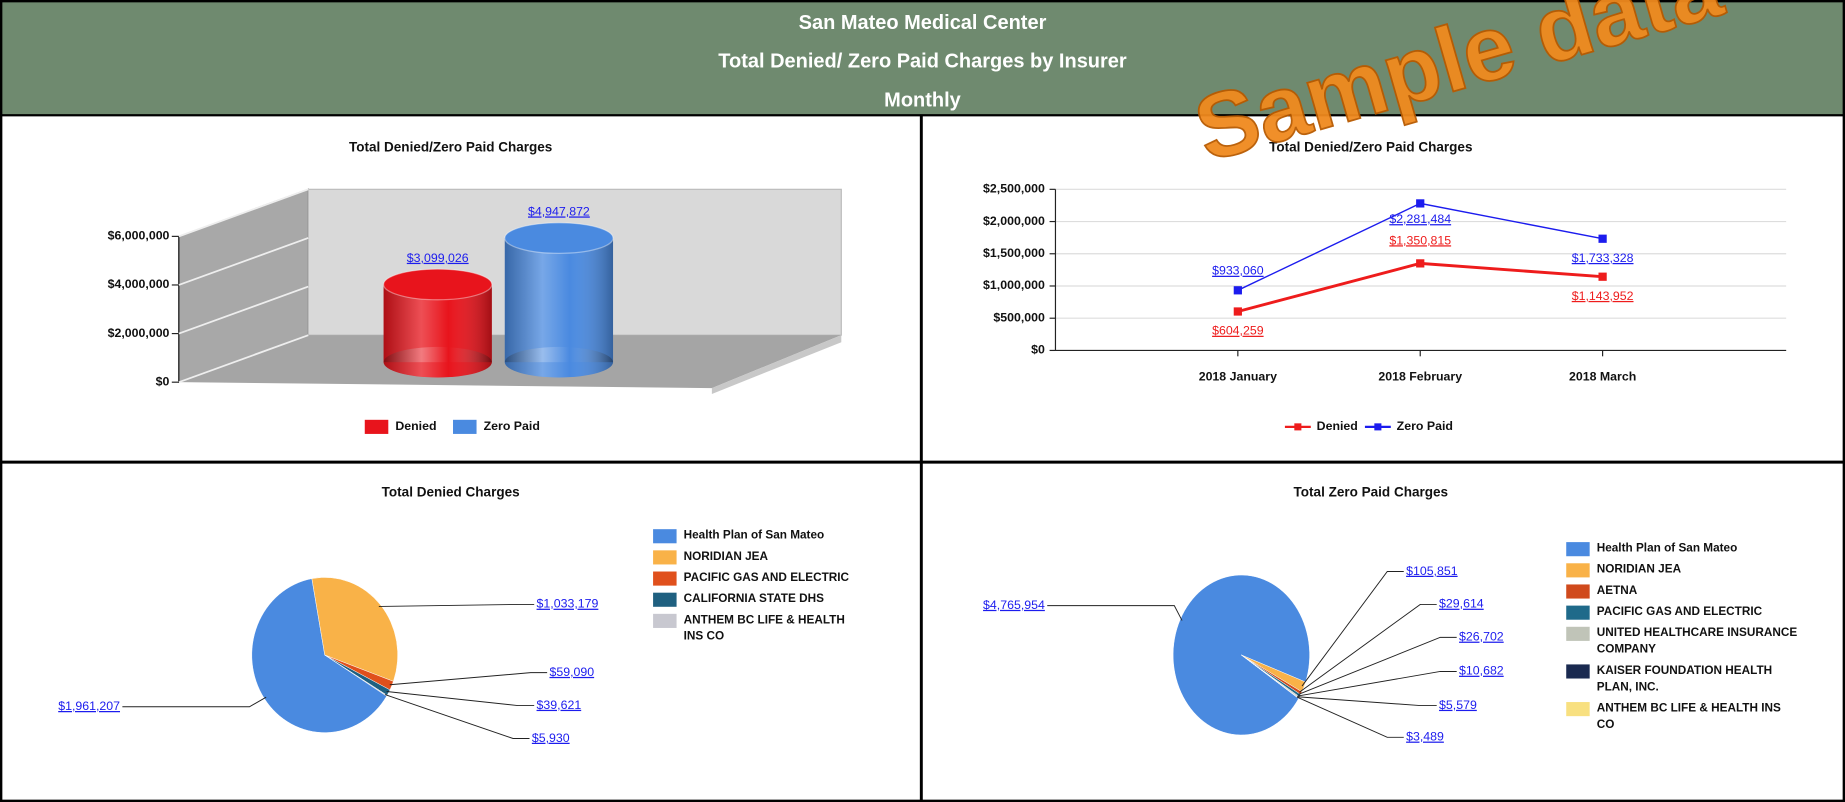 Image resolution: width=1845 pixels, height=802 pixels. What do you see at coordinates (1461, 604) in the screenshot?
I see `value-label: $29,614` at bounding box center [1461, 604].